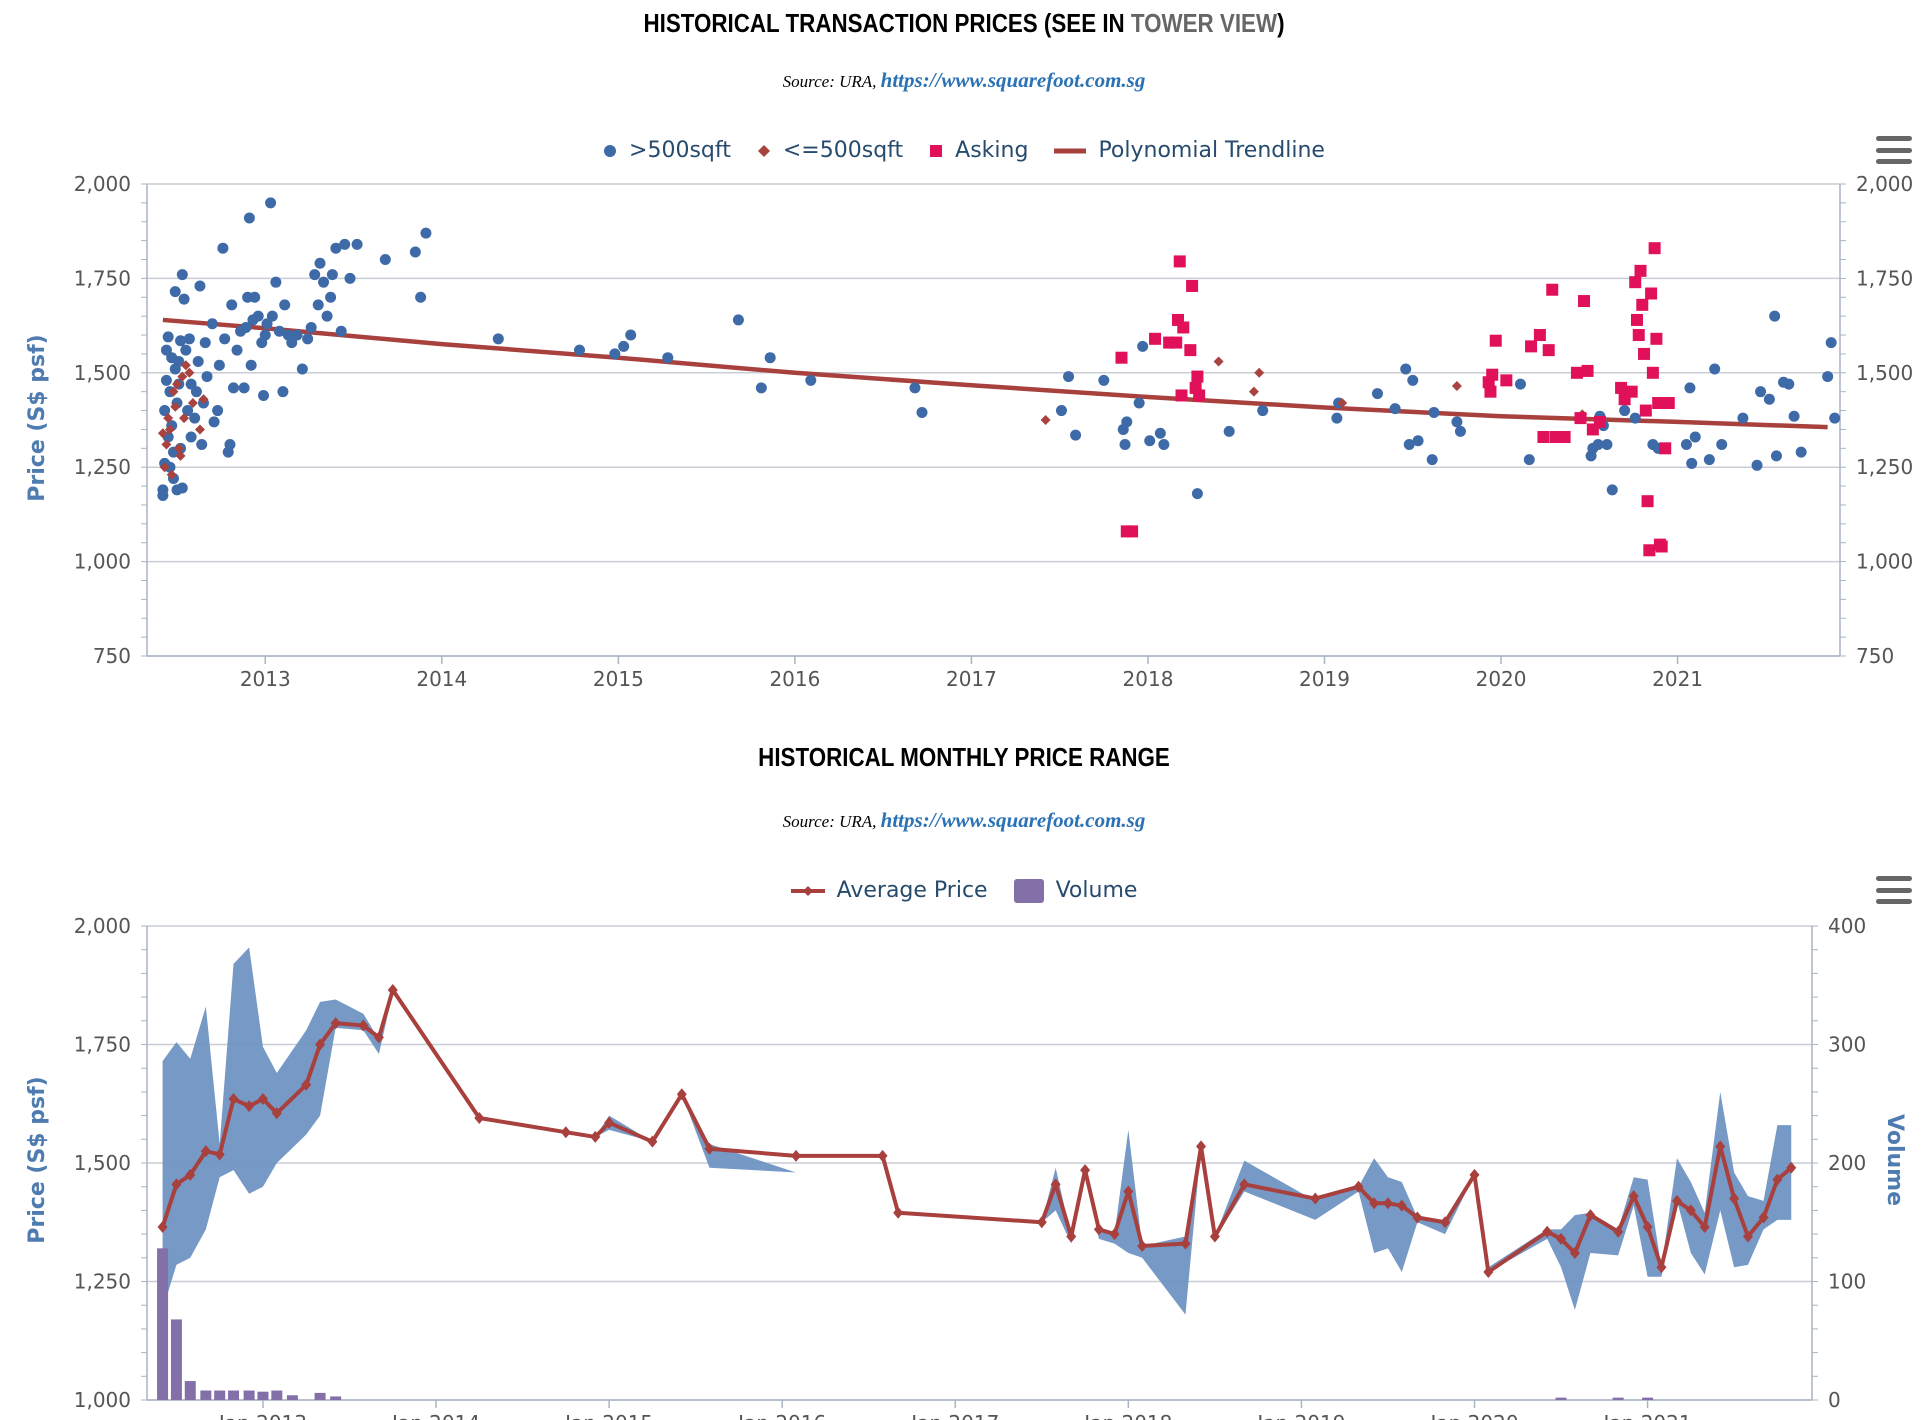 This screenshot has height=1420, width=1928. I want to click on chart1-menu-icon, so click(1894, 150).